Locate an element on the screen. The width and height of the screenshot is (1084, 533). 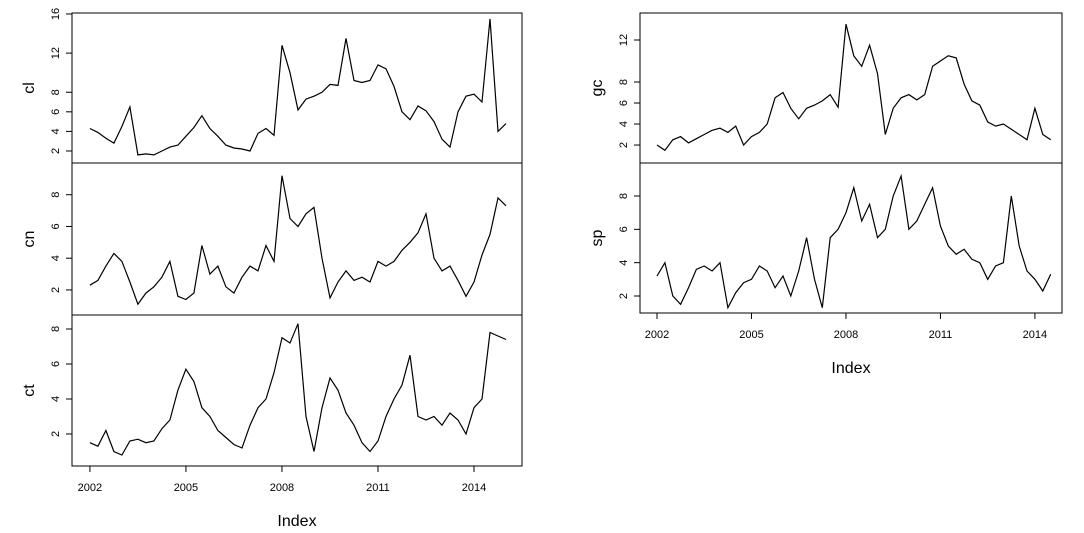
y-axis-label: ct is located at coordinates (29, 390).